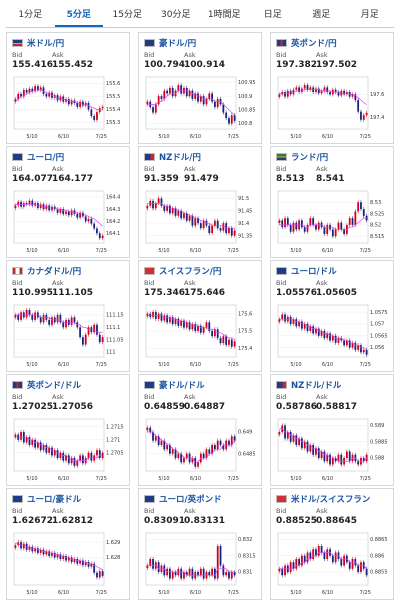  What do you see at coordinates (69, 335) in the screenshot?
I see `mini-chart: 111.15 111.1 111.05 111 5/10 6/10 7/25` at bounding box center [69, 335].